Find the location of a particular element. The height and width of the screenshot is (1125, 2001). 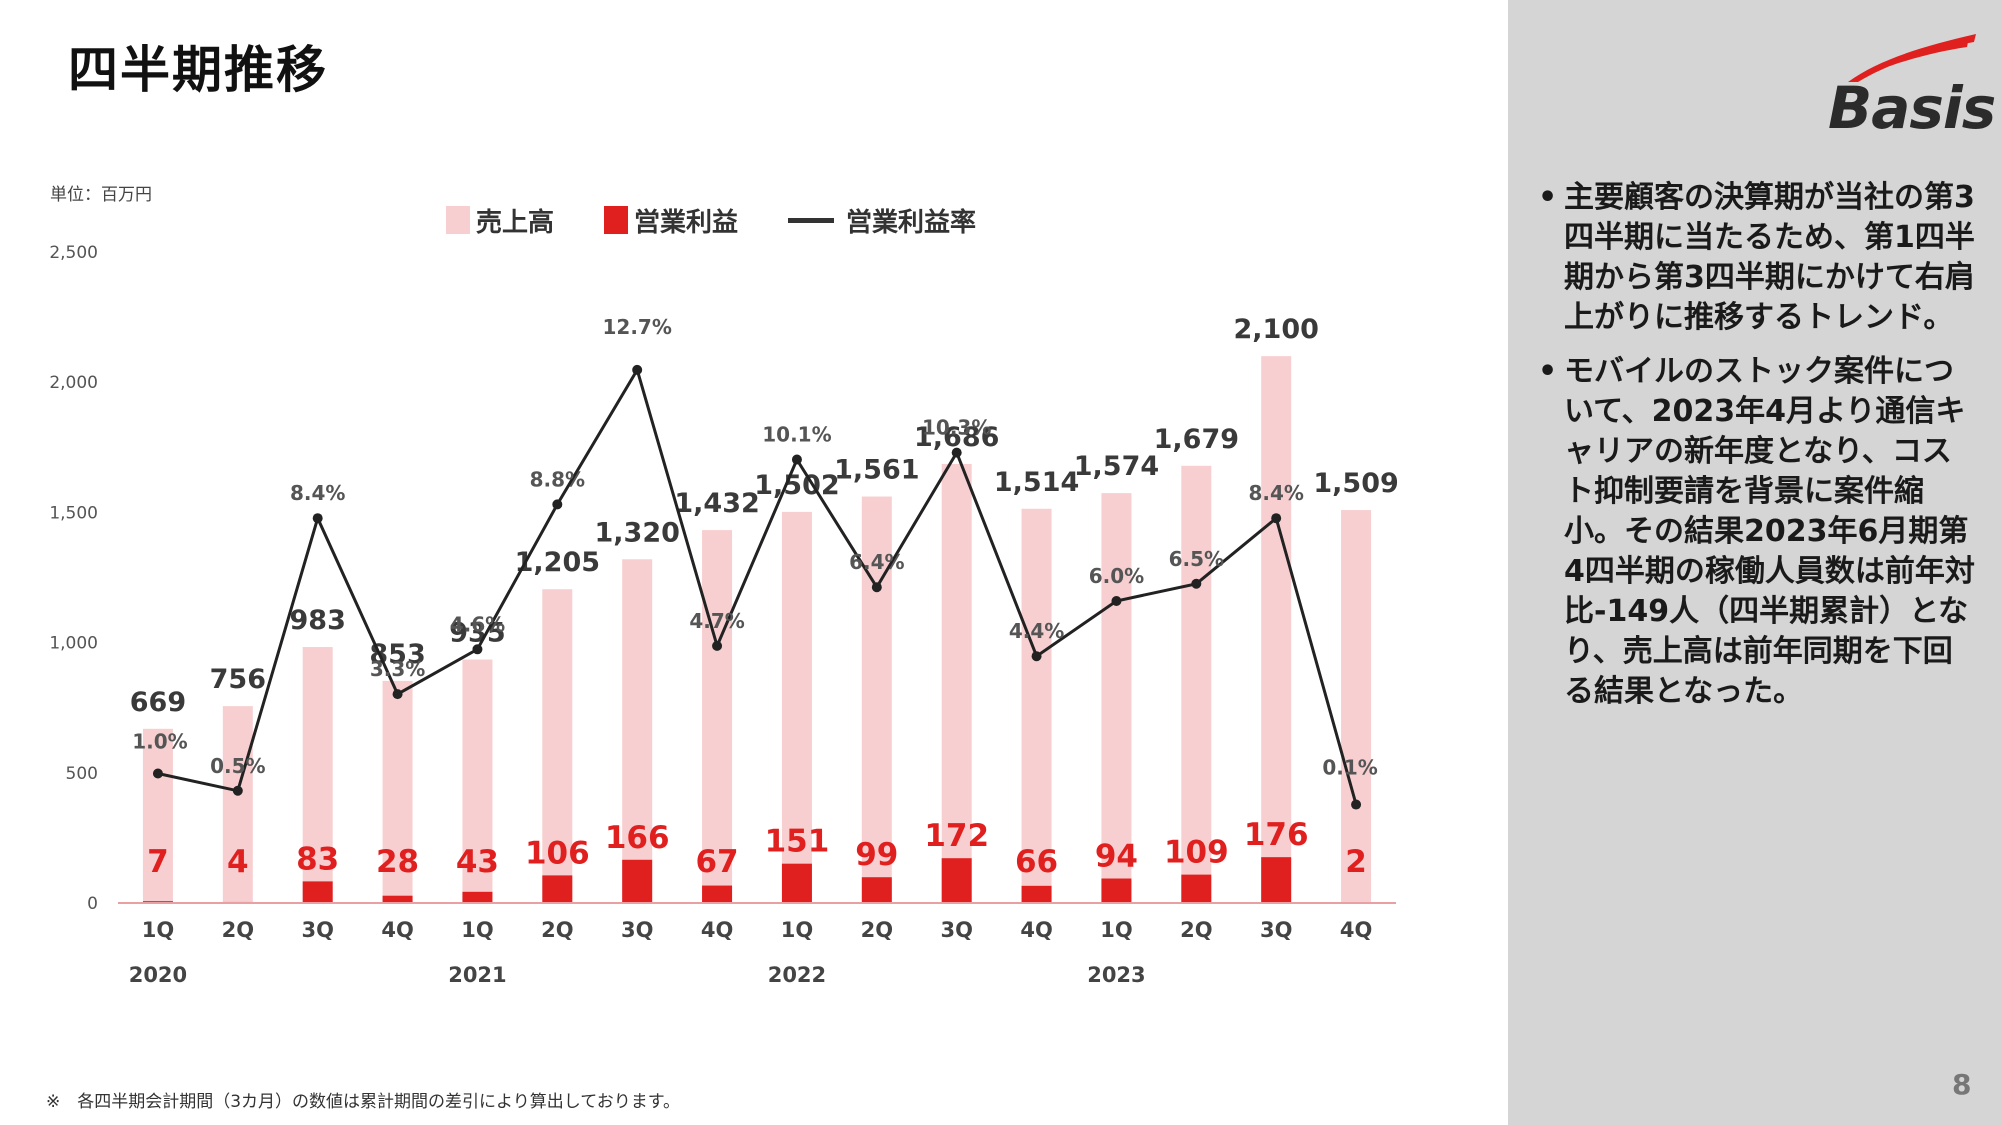

y-tick-label: 2,000 is located at coordinates (73, 383).